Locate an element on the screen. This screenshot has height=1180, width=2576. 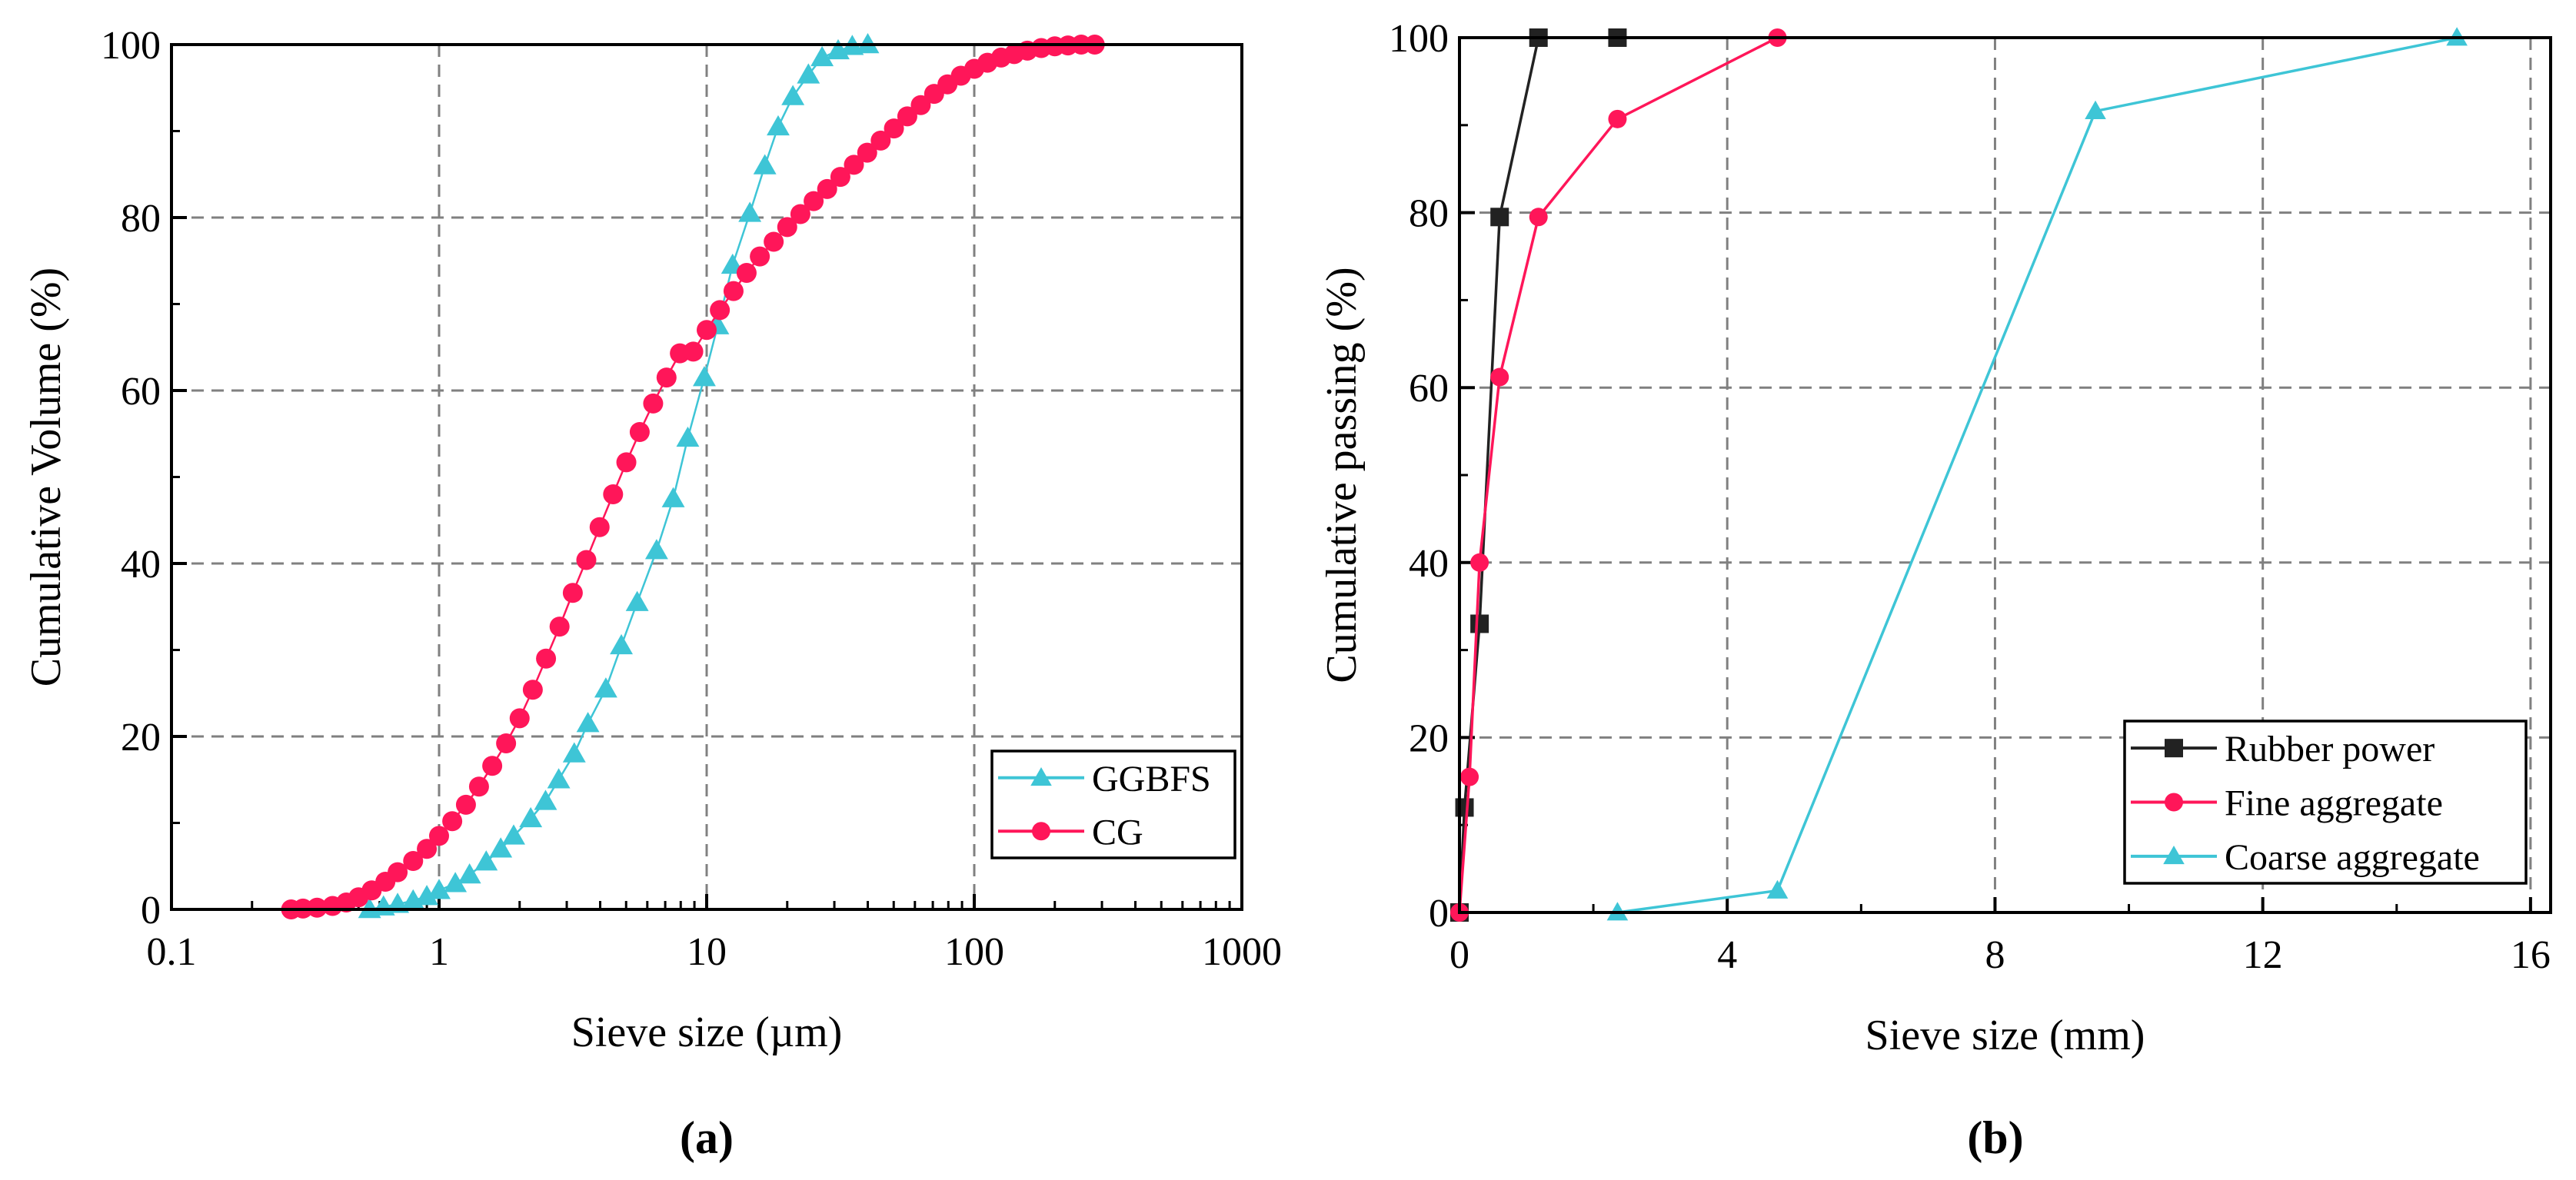
legend-label: Rubber power is located at coordinates (2330, 749).